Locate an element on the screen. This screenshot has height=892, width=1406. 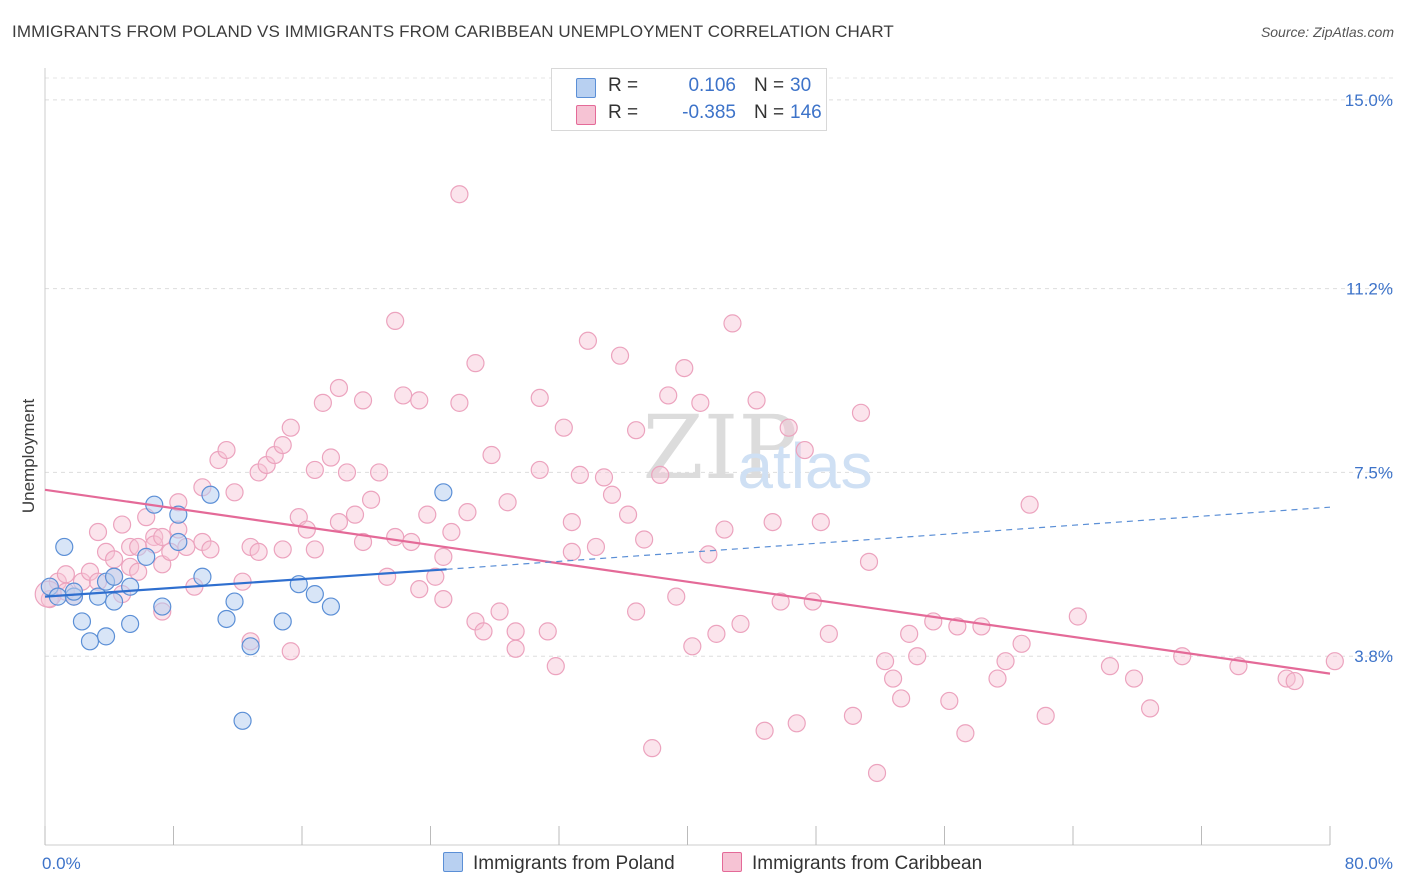
legend-item-poland: Immigrants from Poland is located at coordinates (559, 863).